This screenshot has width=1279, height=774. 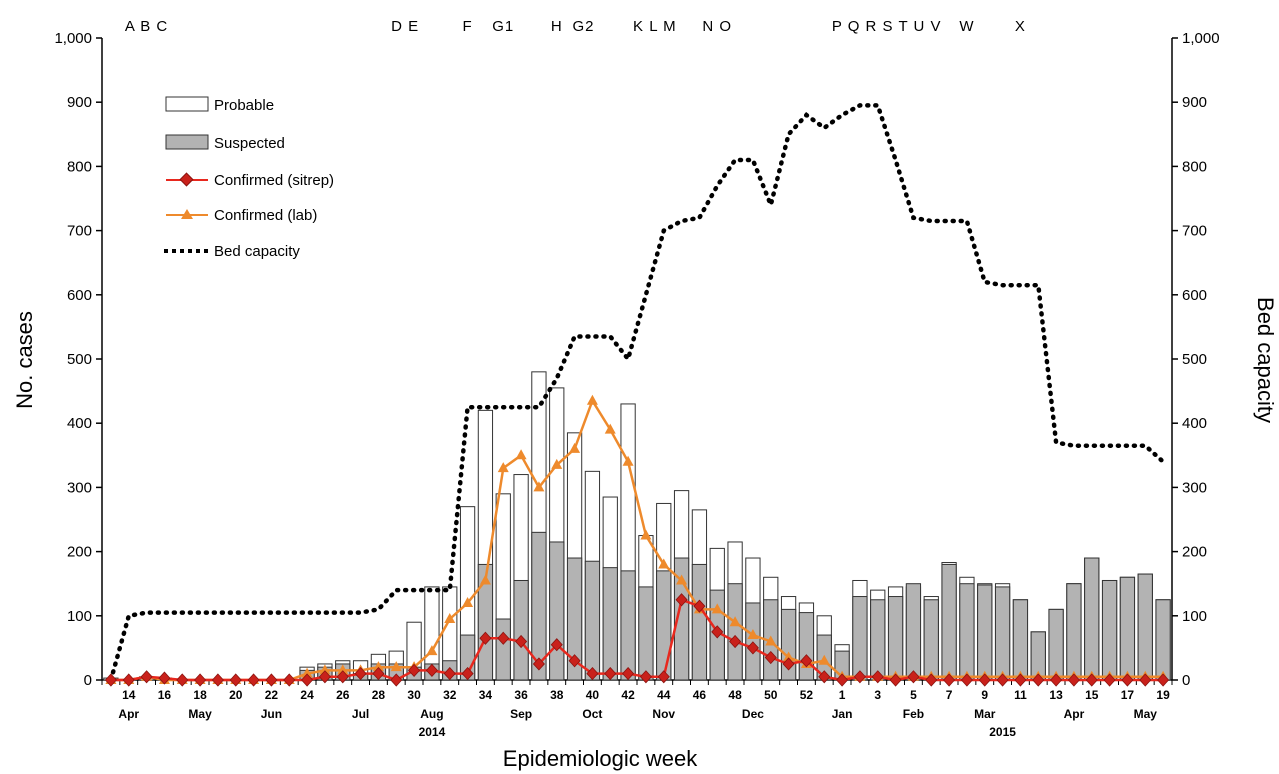 I want to click on week-tick-label: 1, so click(x=842, y=695).